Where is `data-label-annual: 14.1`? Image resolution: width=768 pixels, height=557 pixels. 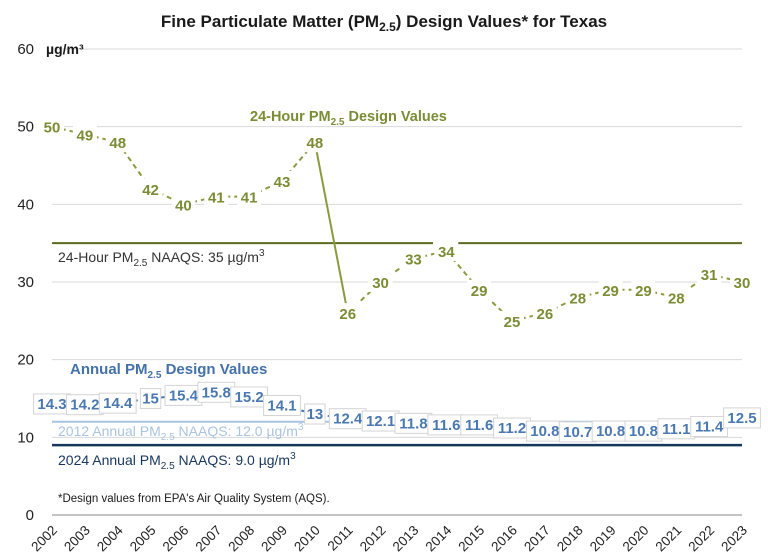
data-label-annual: 14.1 is located at coordinates (281, 405).